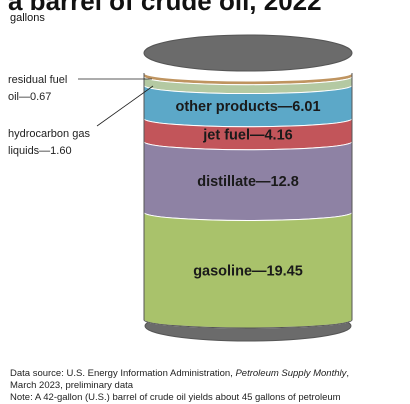 The width and height of the screenshot is (410, 404). What do you see at coordinates (248, 53) in the screenshot?
I see `barrel-top-cap` at bounding box center [248, 53].